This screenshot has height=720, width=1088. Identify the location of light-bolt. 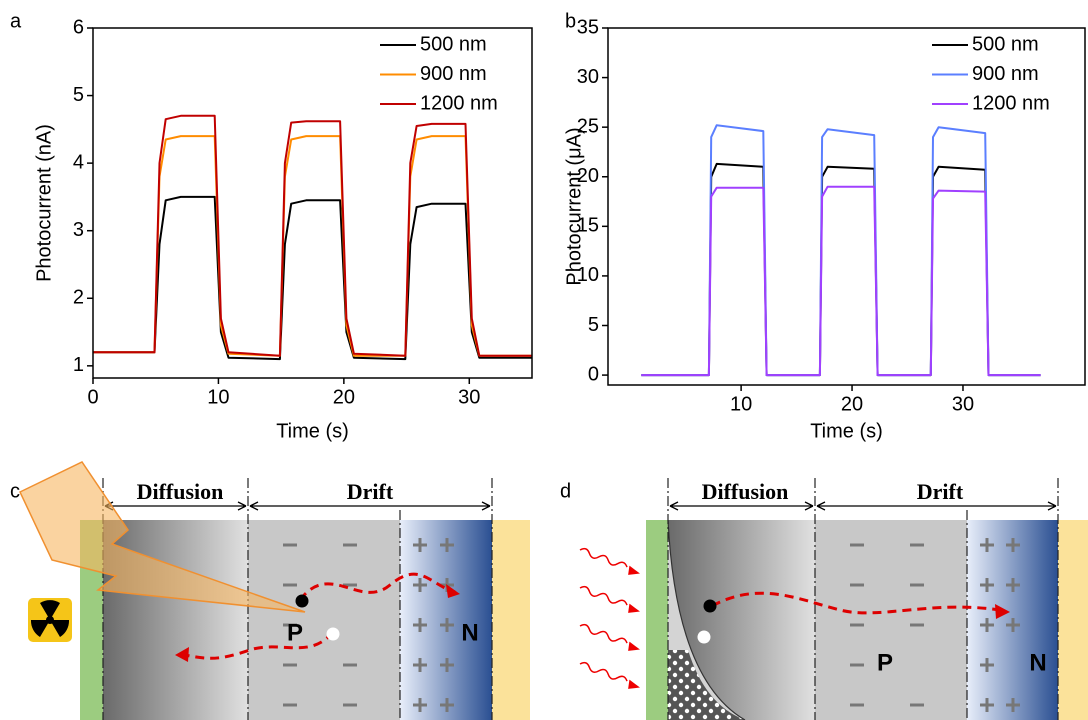
(162, 537).